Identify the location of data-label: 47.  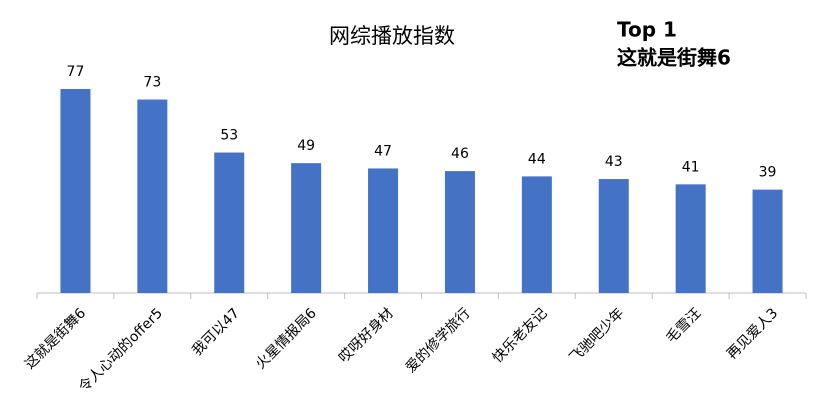
(383, 151).